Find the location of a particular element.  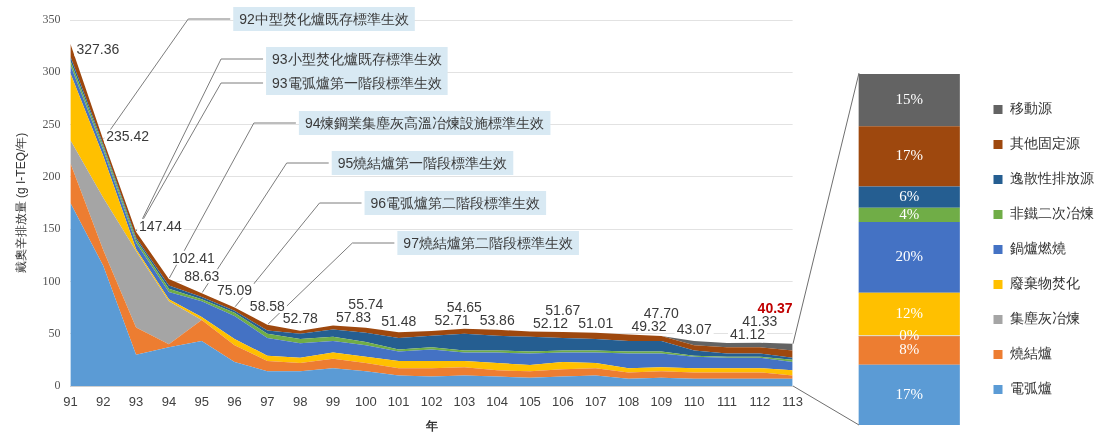

y-tick-label: 250 is located at coordinates (51, 123).